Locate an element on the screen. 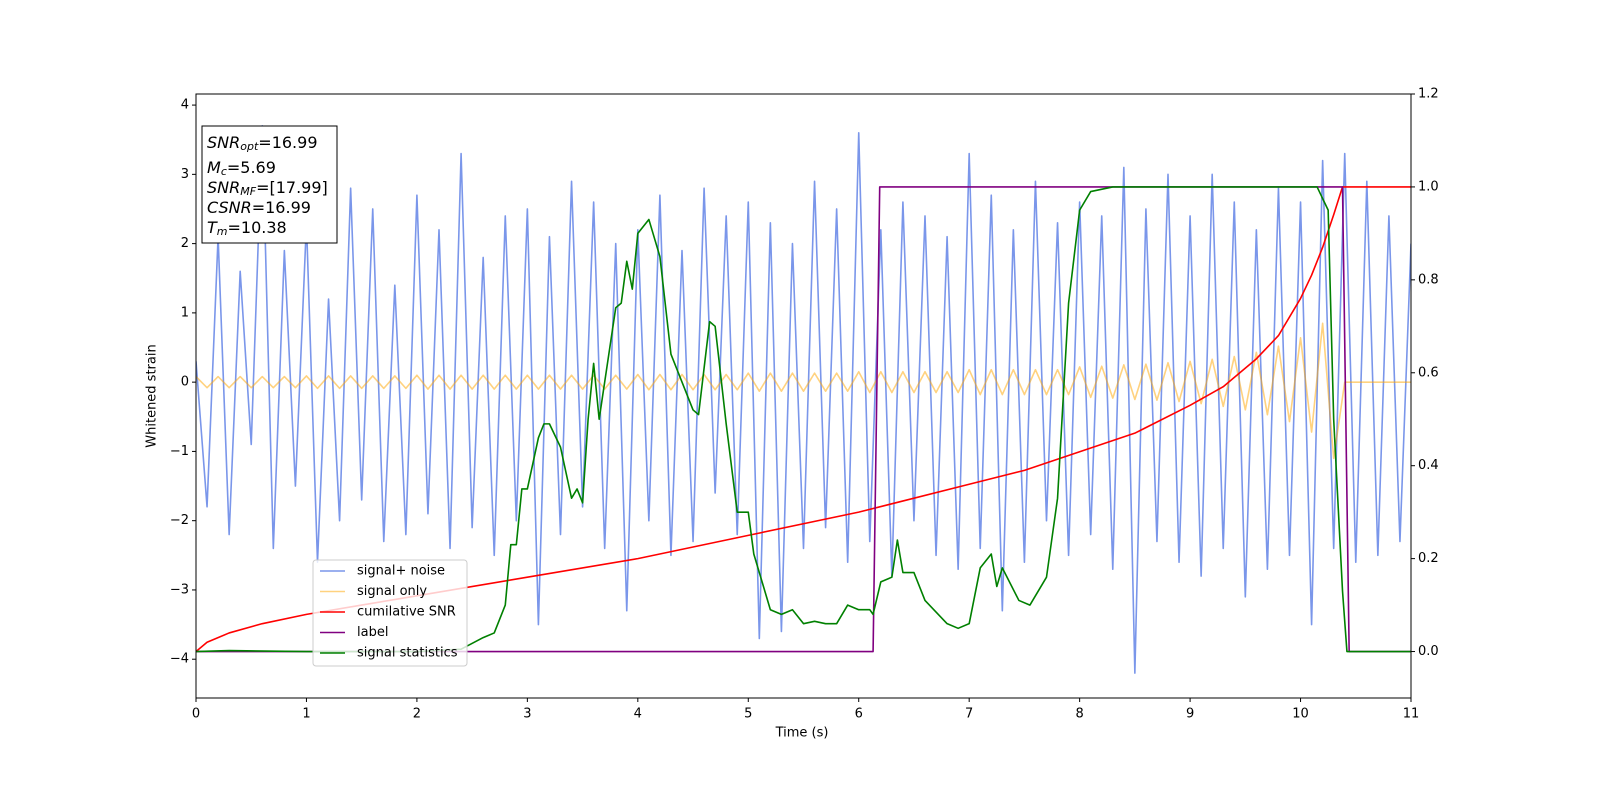  annotation-base: T is located at coordinates (212, 227).